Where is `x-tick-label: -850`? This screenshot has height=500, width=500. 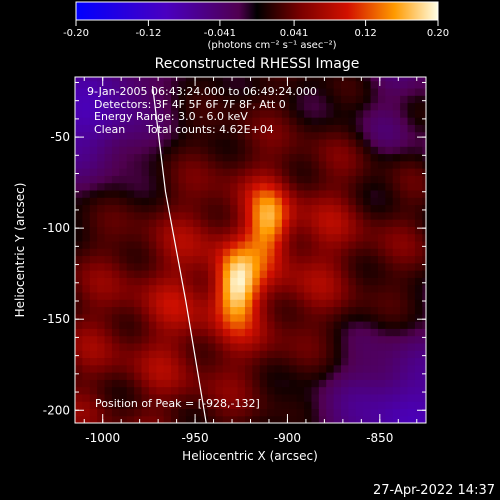
x-tick-label: -850 is located at coordinates (379, 438).